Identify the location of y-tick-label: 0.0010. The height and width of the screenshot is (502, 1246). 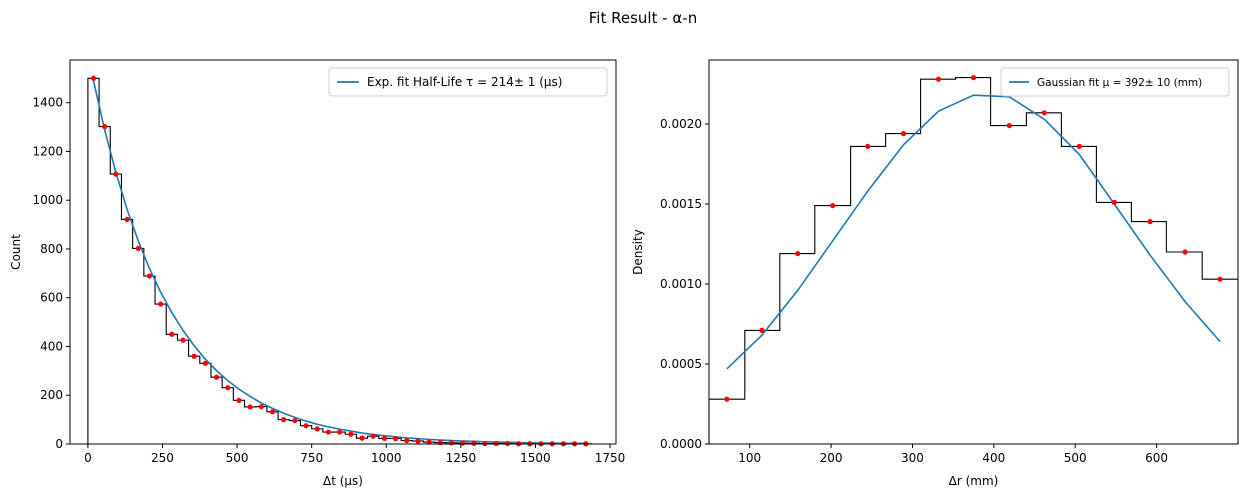
(681, 284).